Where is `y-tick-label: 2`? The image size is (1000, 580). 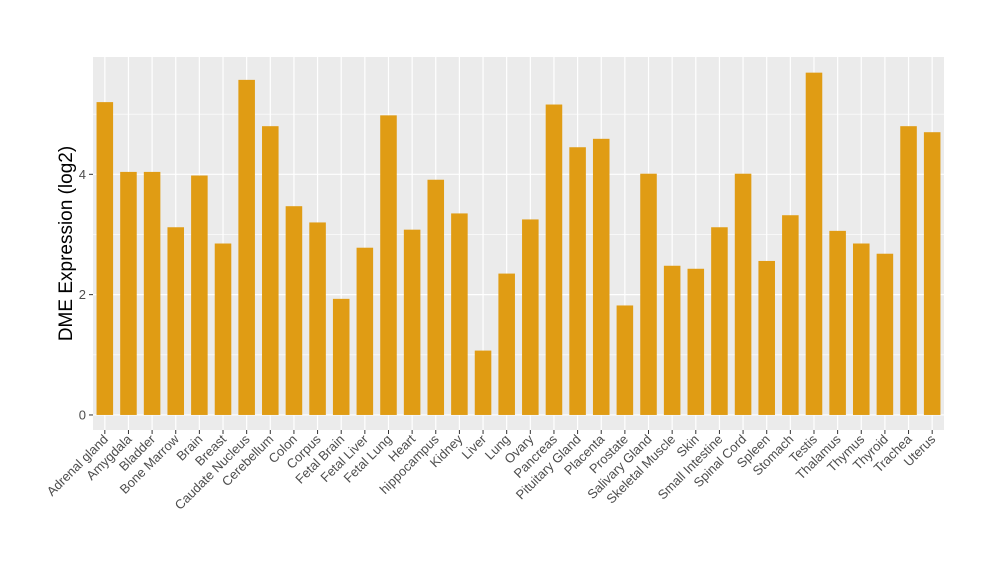 y-tick-label: 2 is located at coordinates (82, 294).